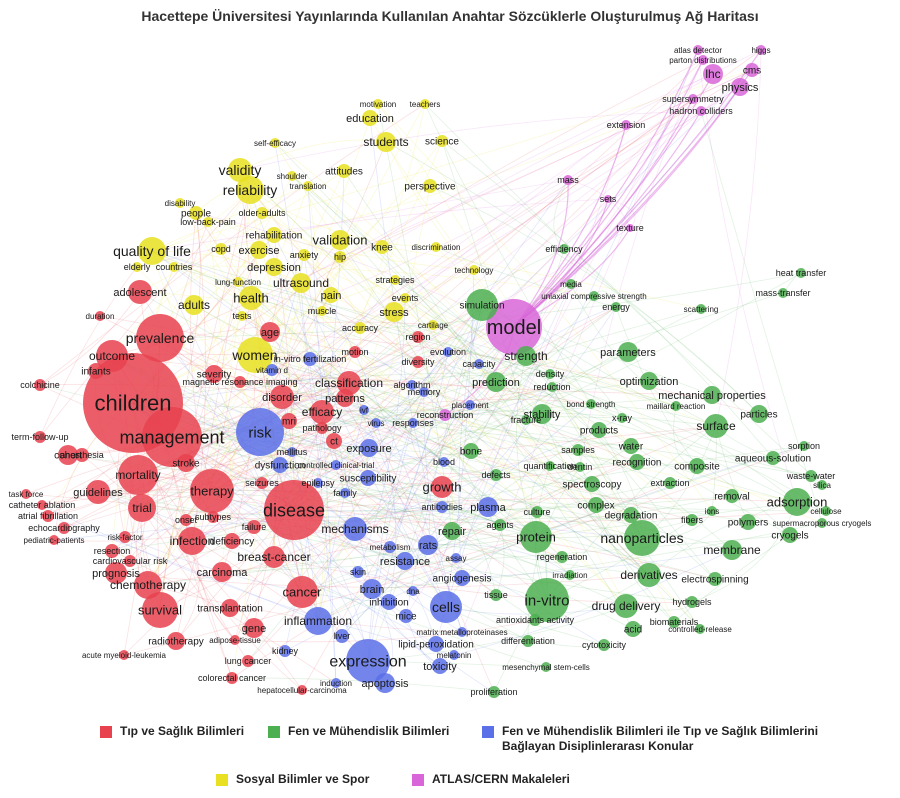 This screenshot has height=798, width=900. Describe the element at coordinates (148, 585) in the screenshot. I see `node-chemotherapy` at that location.